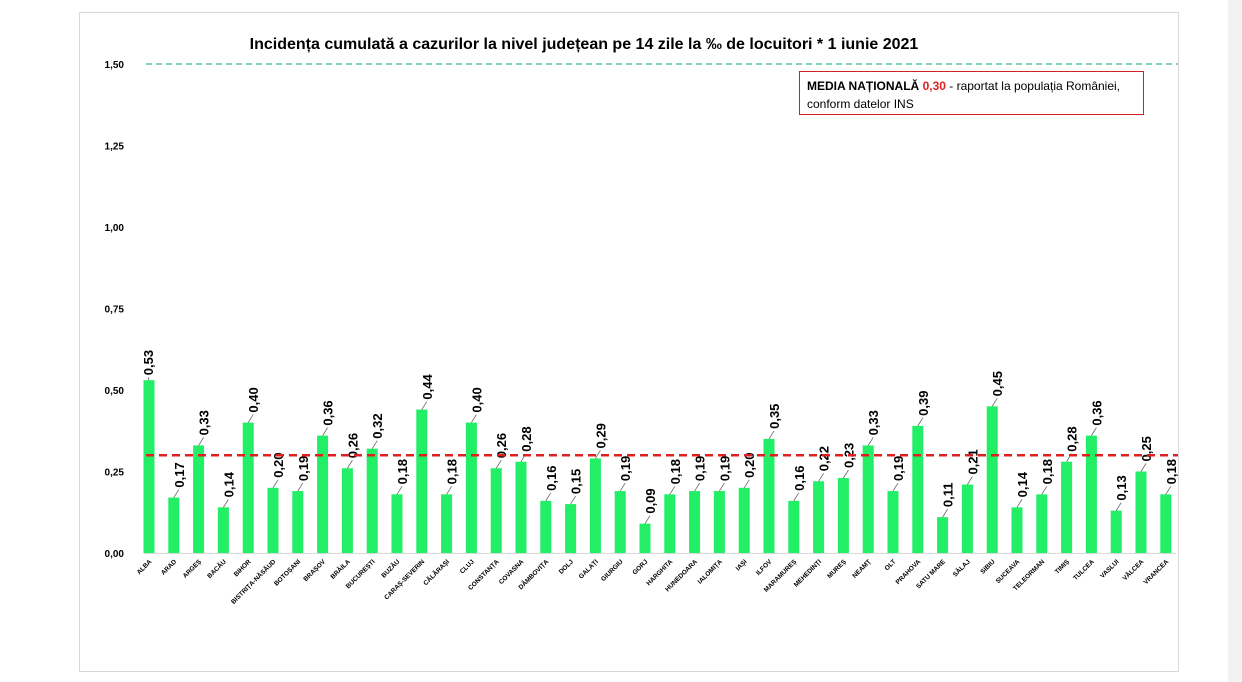 This screenshot has width=1242, height=682. Describe the element at coordinates (427, 386) in the screenshot. I see `data-label: 0,44` at that location.